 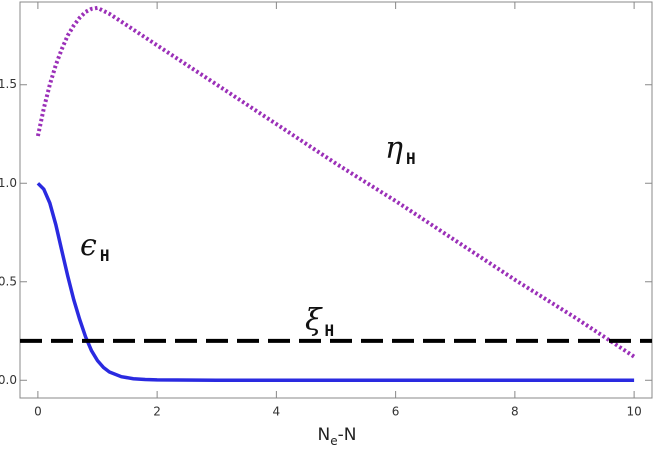 What do you see at coordinates (277, 412) in the screenshot?
I see `x-tick-label: 4` at bounding box center [277, 412].